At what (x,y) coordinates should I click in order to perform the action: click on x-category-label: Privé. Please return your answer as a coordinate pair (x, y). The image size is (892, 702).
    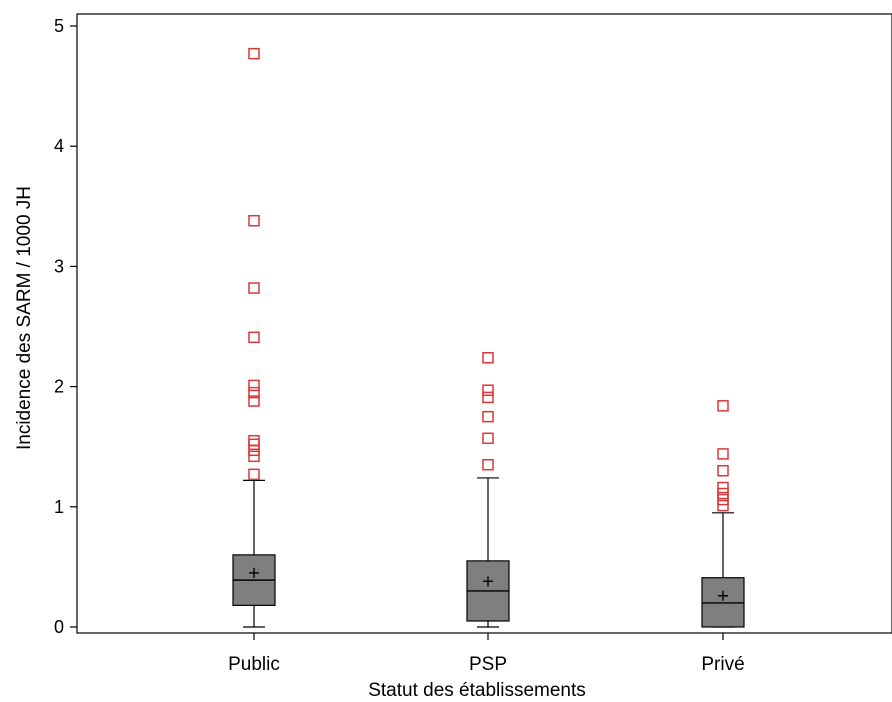
    Looking at the image, I should click on (722, 664).